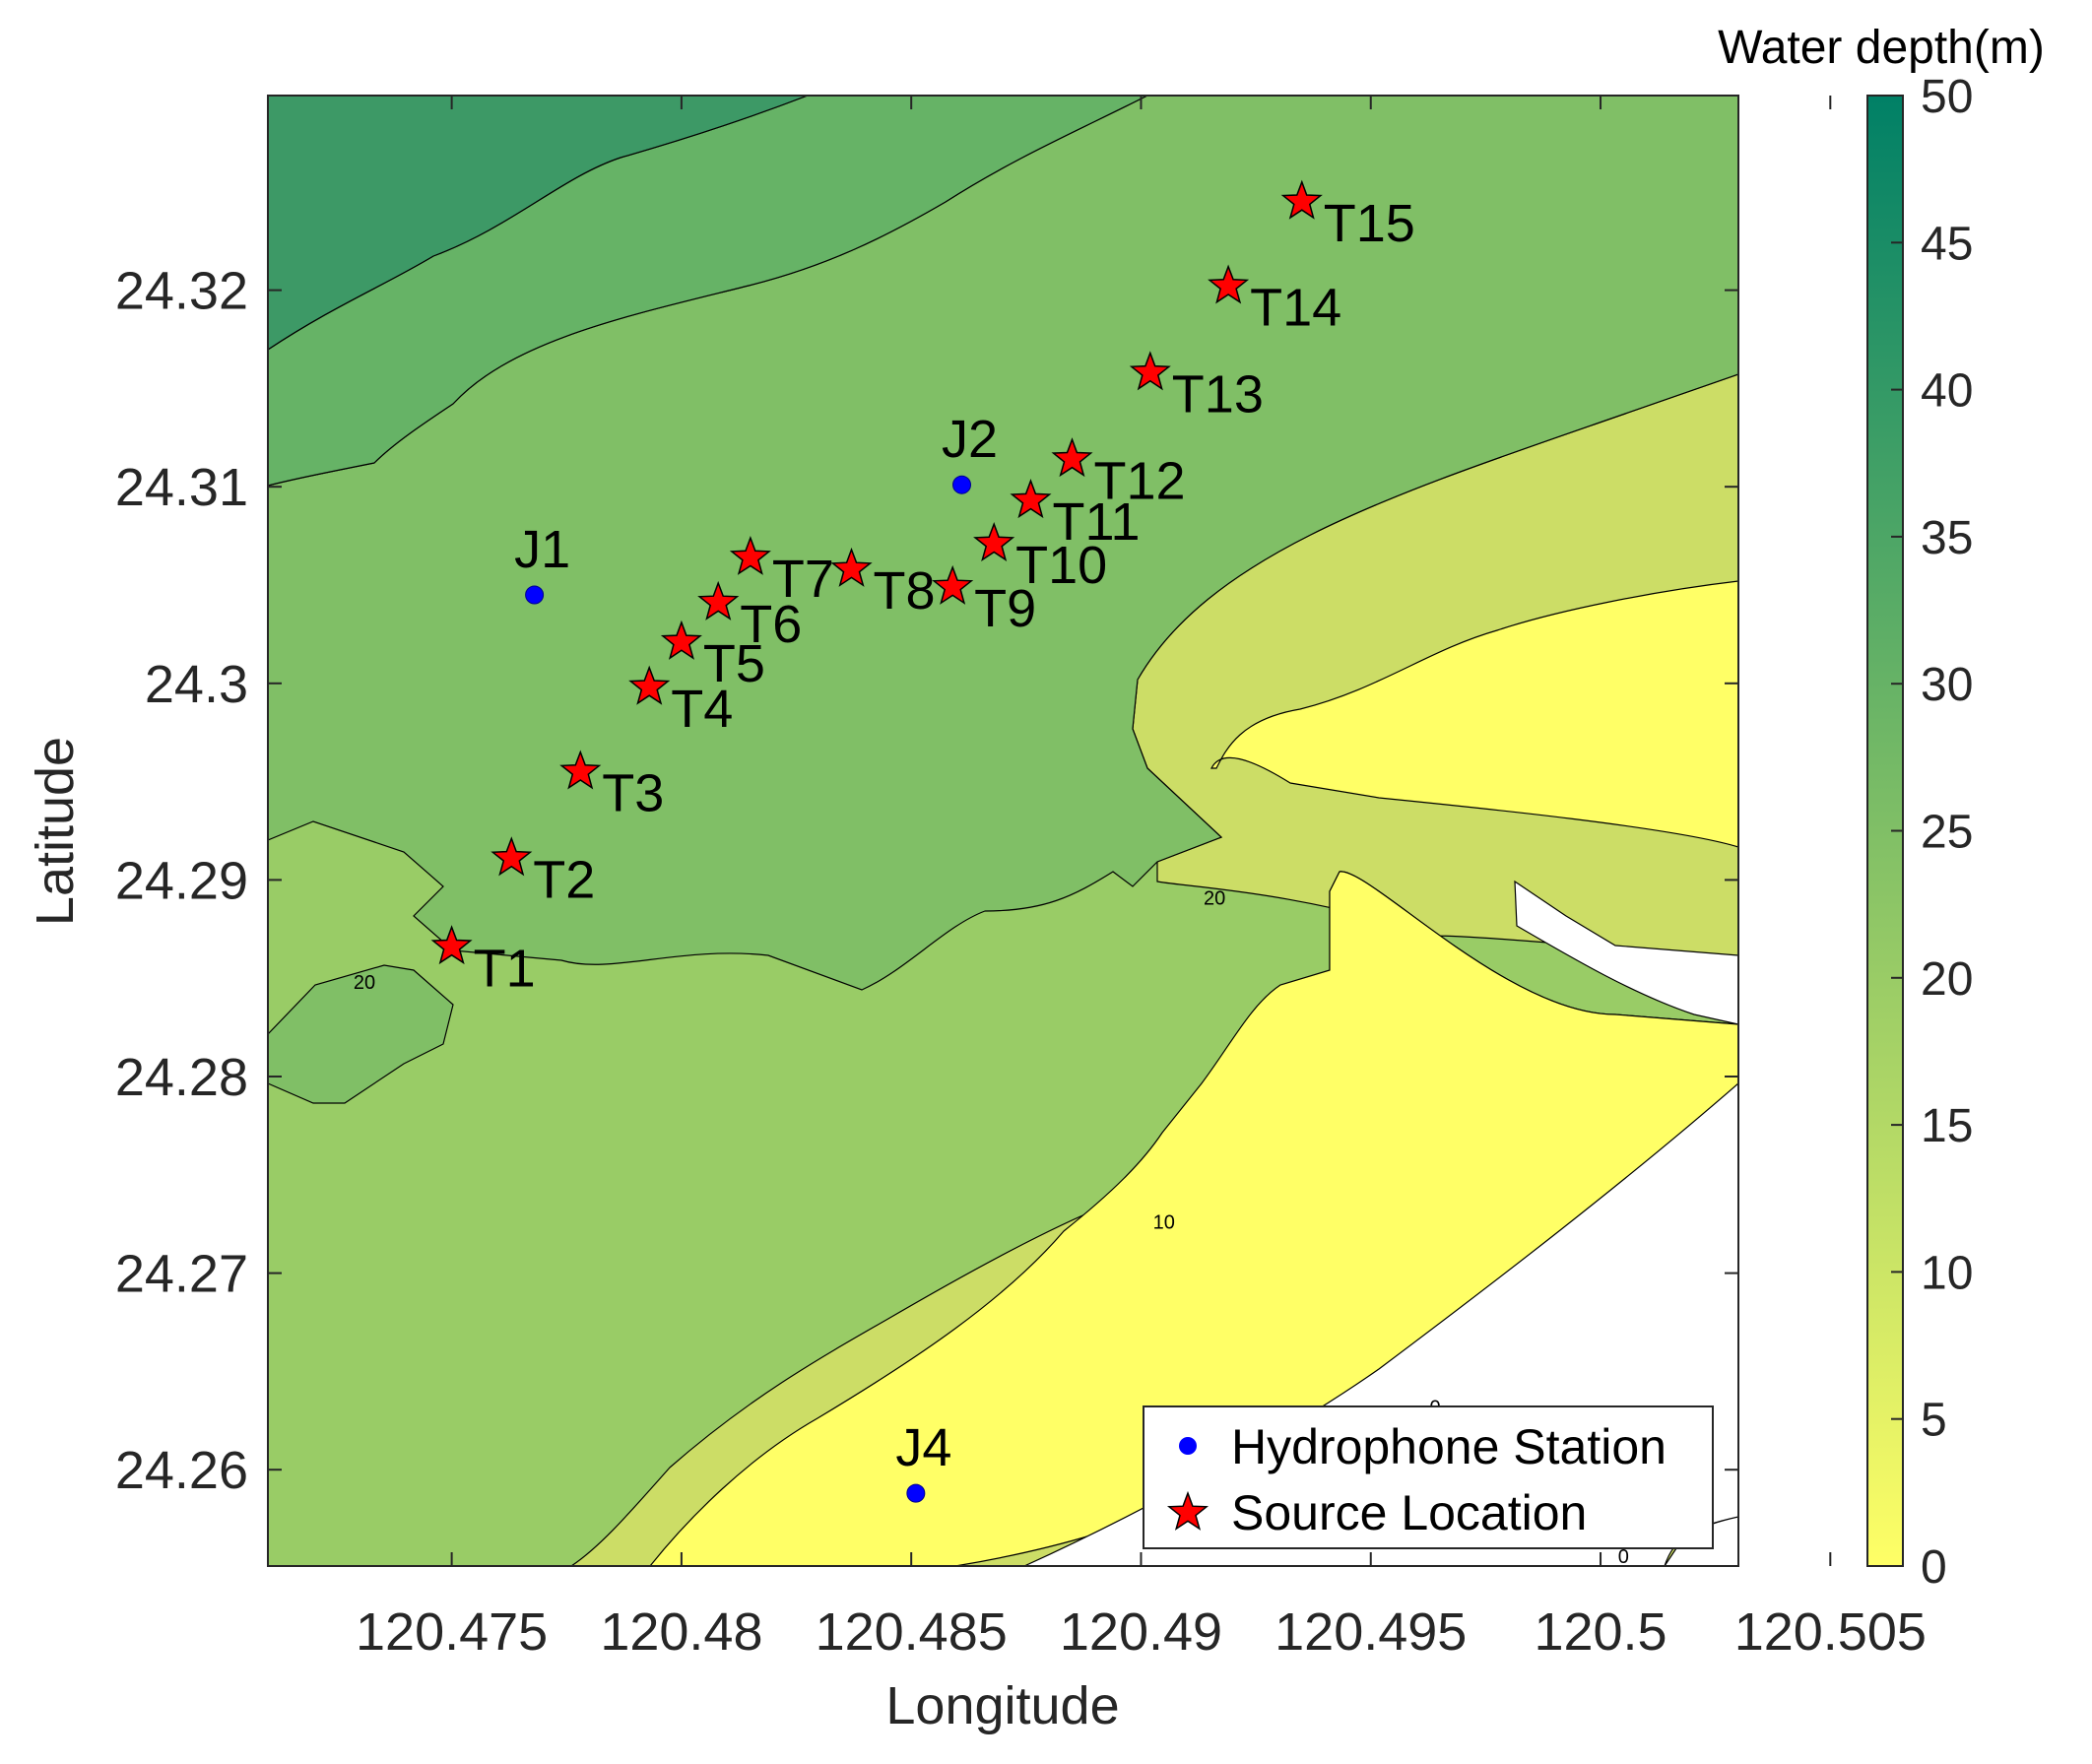 This screenshot has width=2092, height=1764. Describe the element at coordinates (681, 1632) in the screenshot. I see `x-tick-label: 120.48` at that location.